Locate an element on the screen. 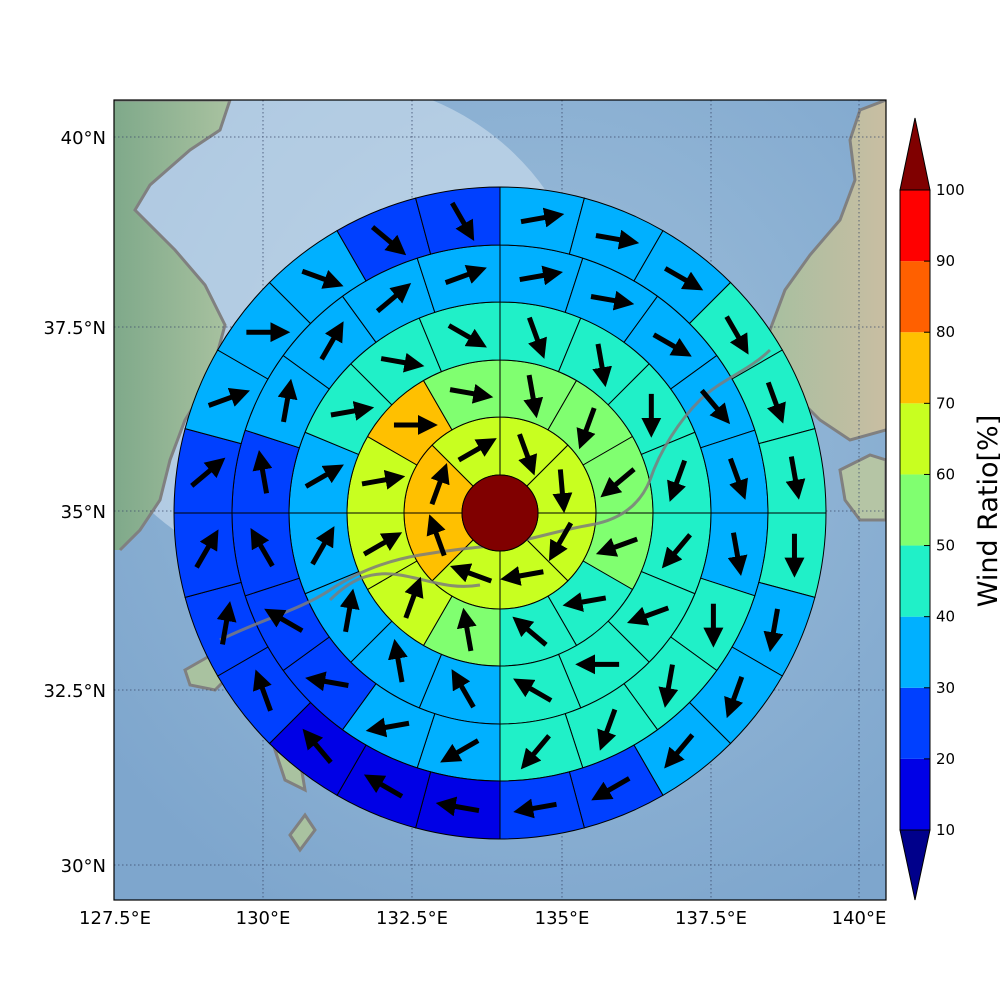 This screenshot has height=1000, width=1000. colorbar-tick-label: 20 is located at coordinates (945, 759).